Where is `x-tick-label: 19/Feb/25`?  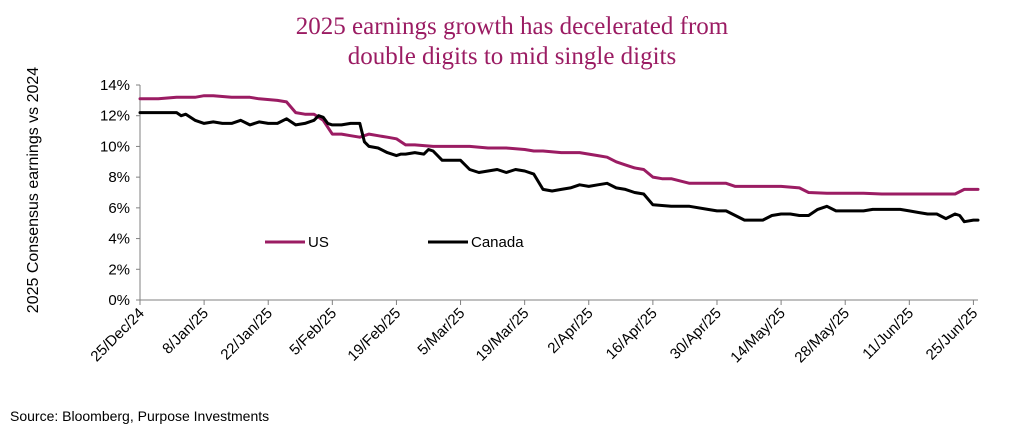 x-tick-label: 19/Feb/25 is located at coordinates (374, 335).